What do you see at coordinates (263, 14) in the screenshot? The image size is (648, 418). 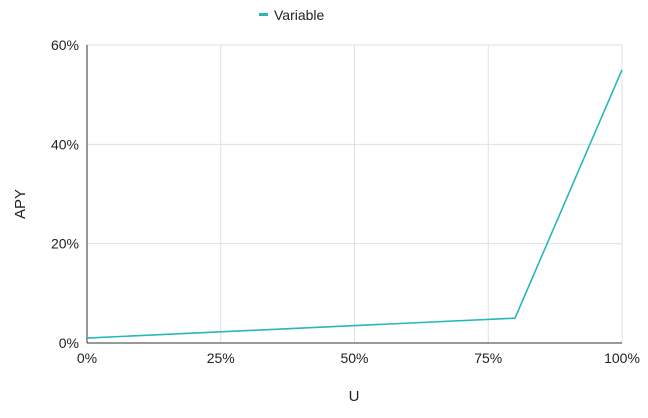 I see `legend-swatch-variable` at bounding box center [263, 14].